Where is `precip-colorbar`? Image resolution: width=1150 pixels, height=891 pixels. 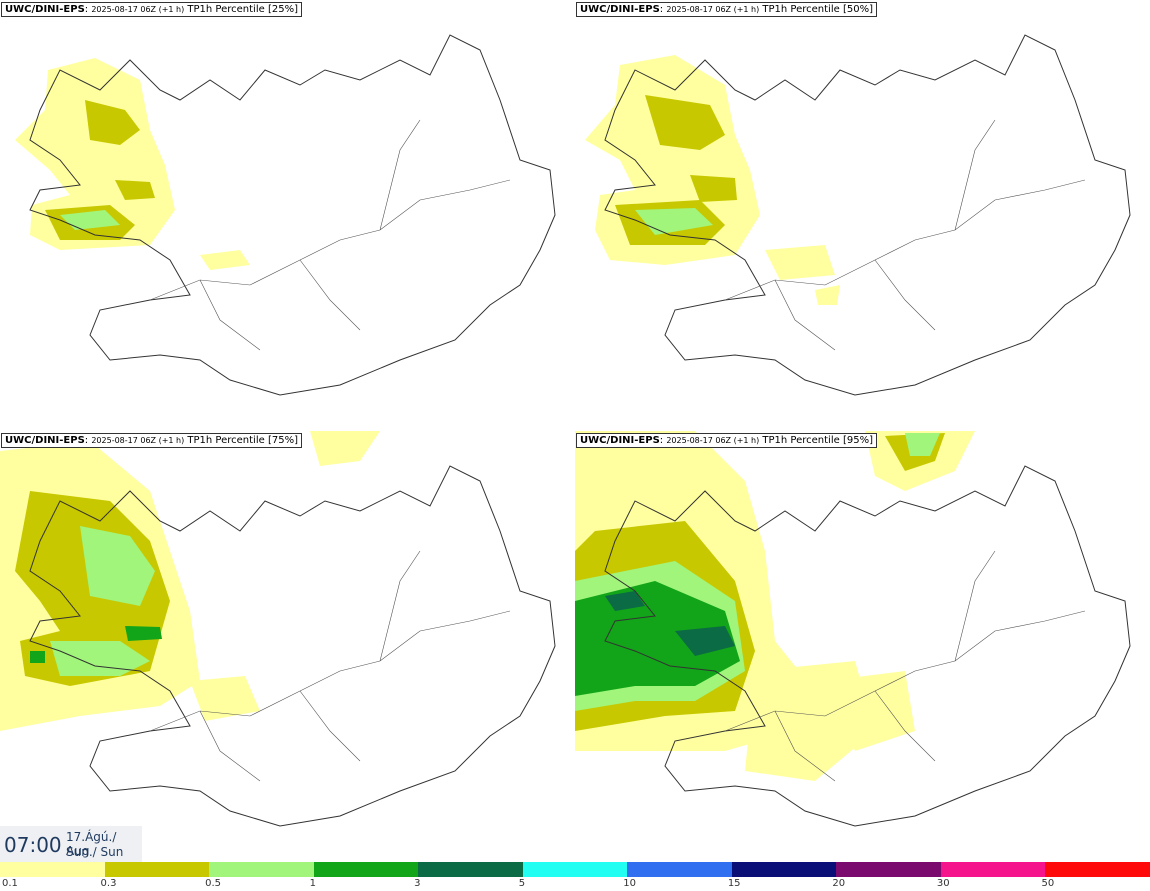 precip-colorbar is located at coordinates (575, 869).